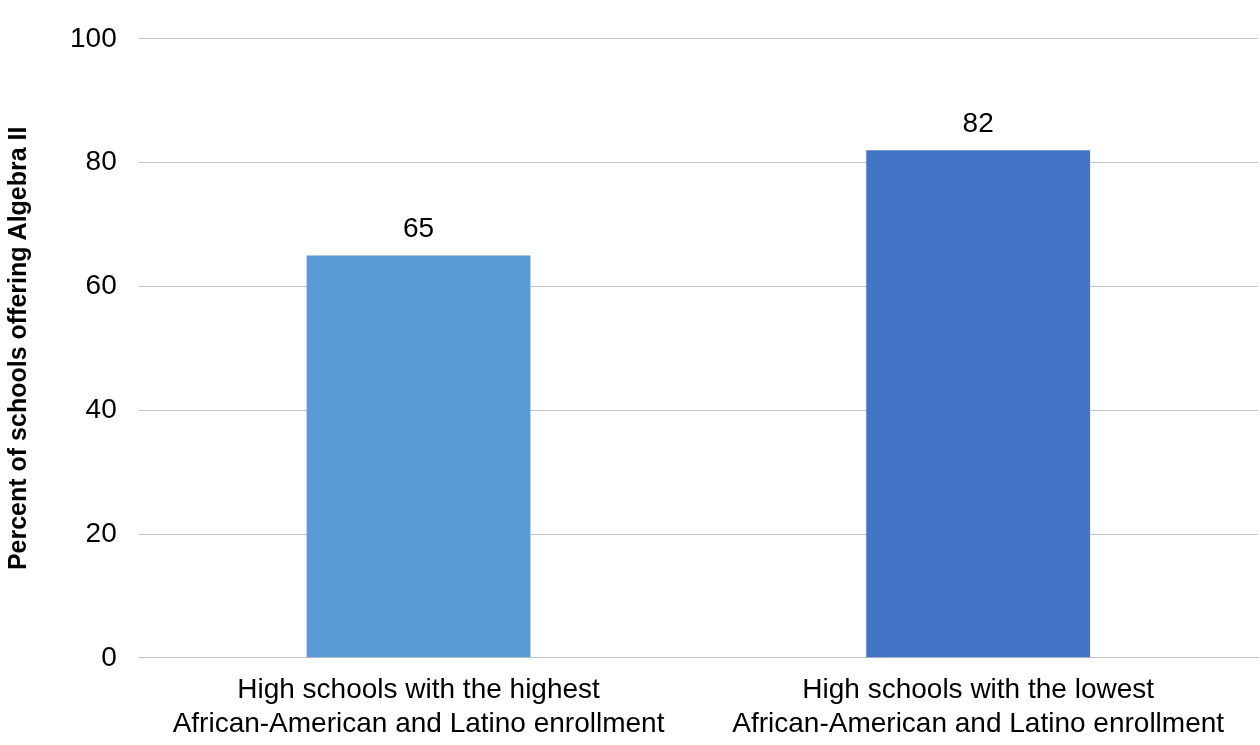 This screenshot has width=1260, height=745. What do you see at coordinates (101, 285) in the screenshot?
I see `y-tick-label: 60` at bounding box center [101, 285].